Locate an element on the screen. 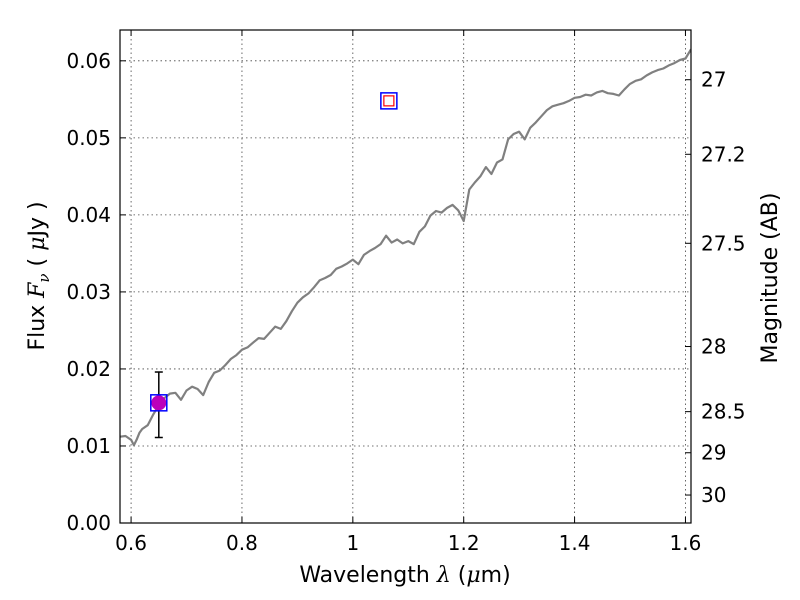  y2-tick-label: 28 is located at coordinates (713, 347).